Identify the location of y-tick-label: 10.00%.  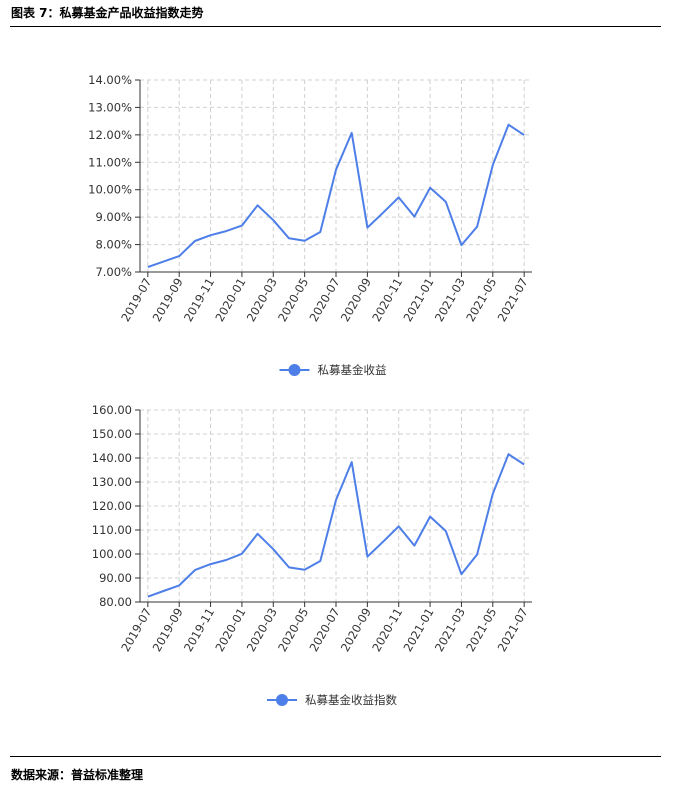
(110, 190).